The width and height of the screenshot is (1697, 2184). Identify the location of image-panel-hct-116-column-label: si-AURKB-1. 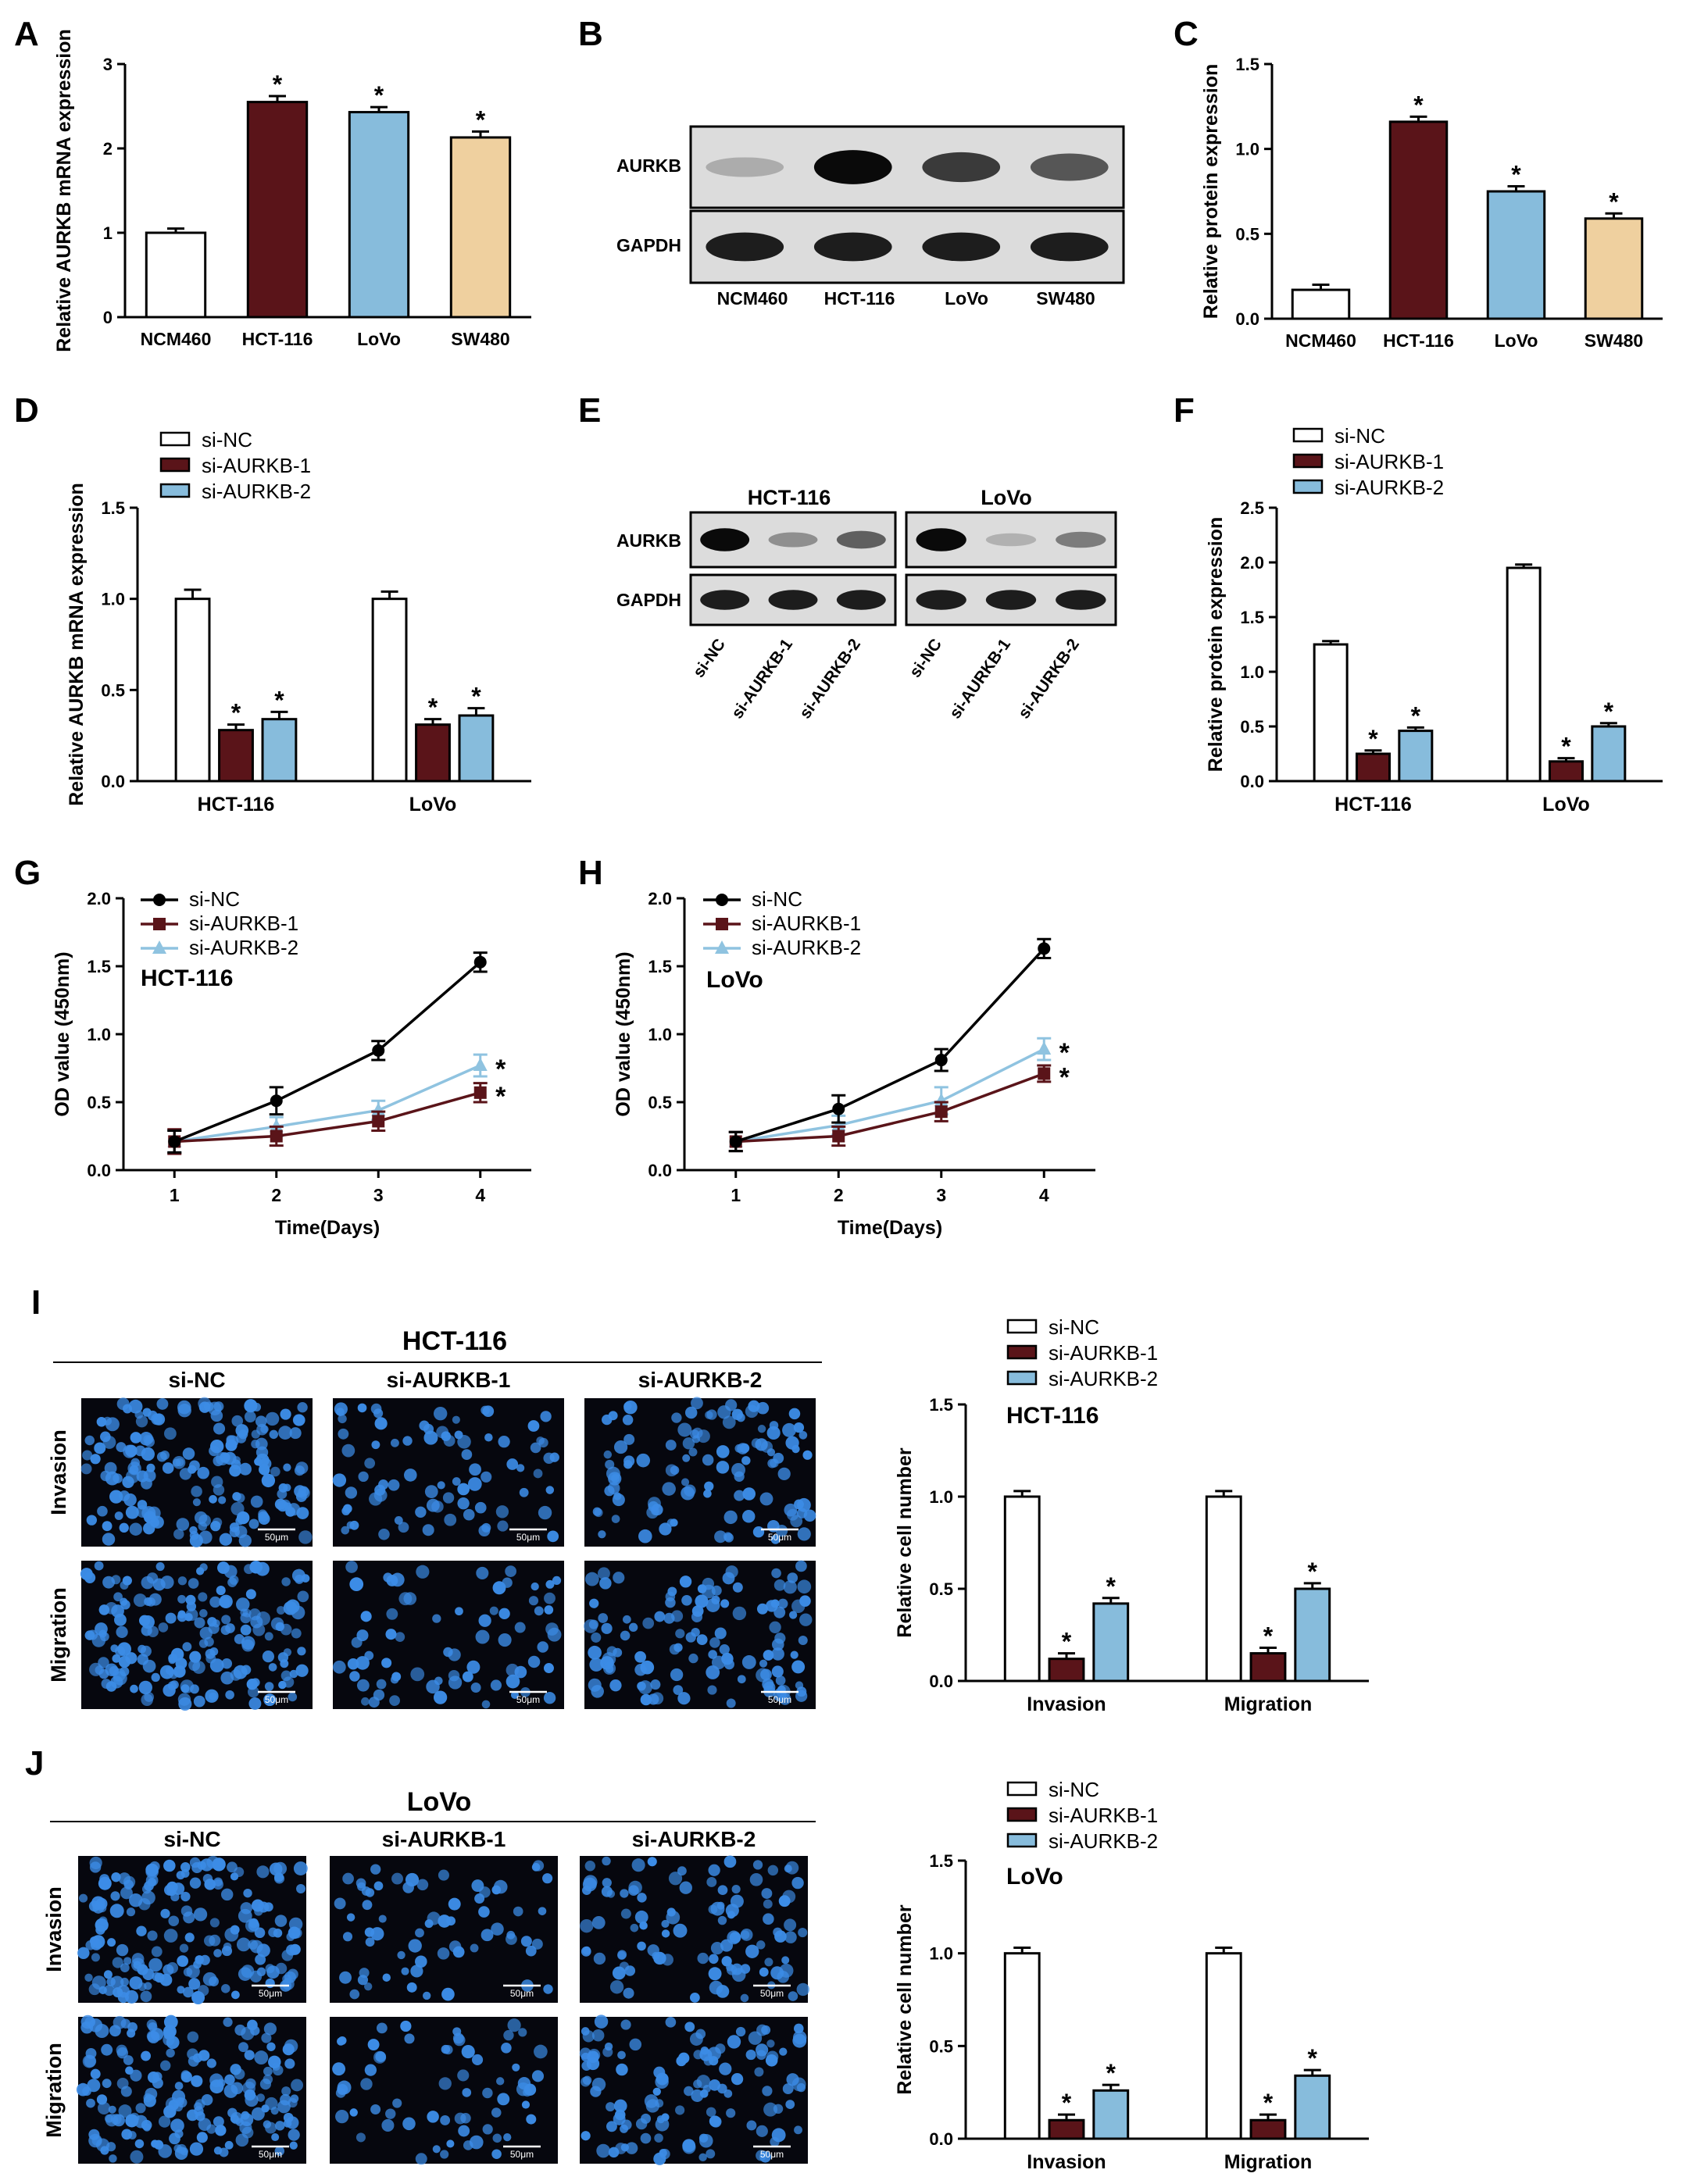
(449, 1380).